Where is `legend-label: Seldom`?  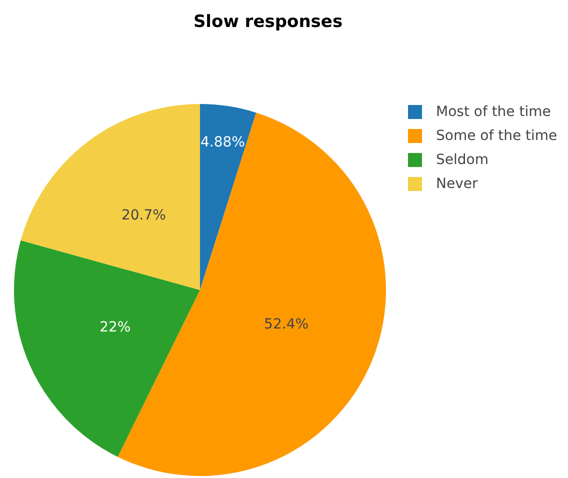 legend-label: Seldom is located at coordinates (462, 160).